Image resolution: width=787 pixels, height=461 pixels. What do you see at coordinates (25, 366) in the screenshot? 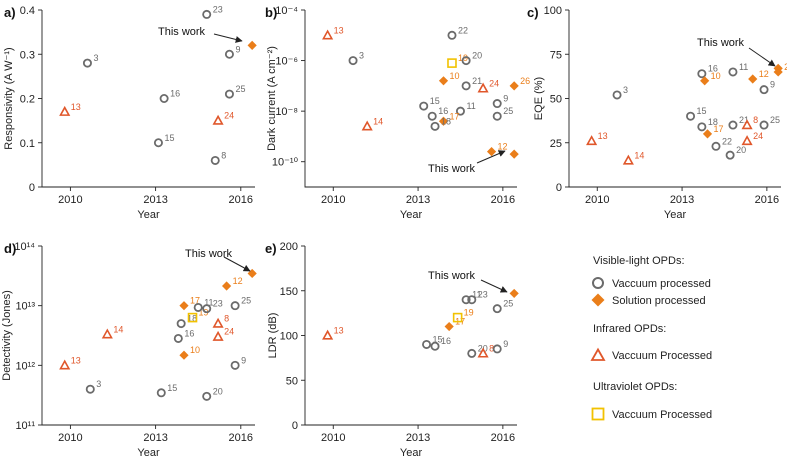
I see `y-tick-label: 10¹²` at bounding box center [25, 366].